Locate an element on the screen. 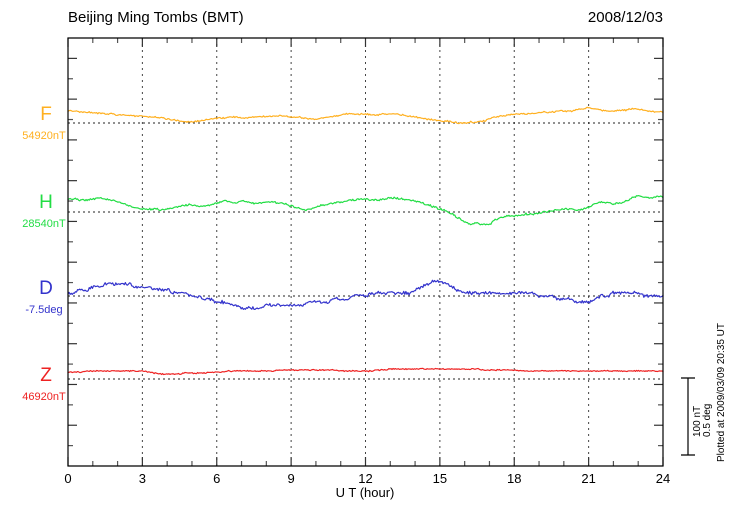  component-label-h: H 28540nT is located at coordinates (44, 211).